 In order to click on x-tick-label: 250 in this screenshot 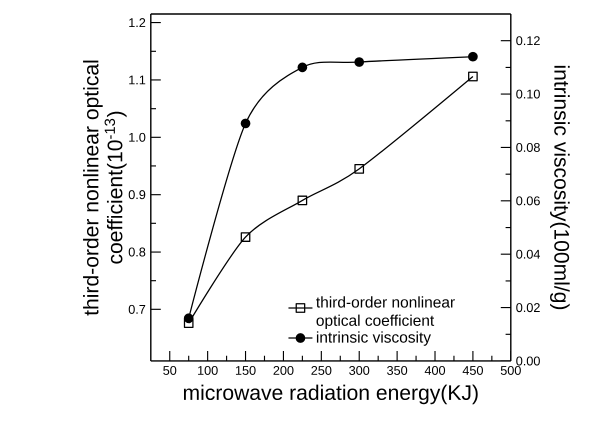, I will do `click(321, 370)`.